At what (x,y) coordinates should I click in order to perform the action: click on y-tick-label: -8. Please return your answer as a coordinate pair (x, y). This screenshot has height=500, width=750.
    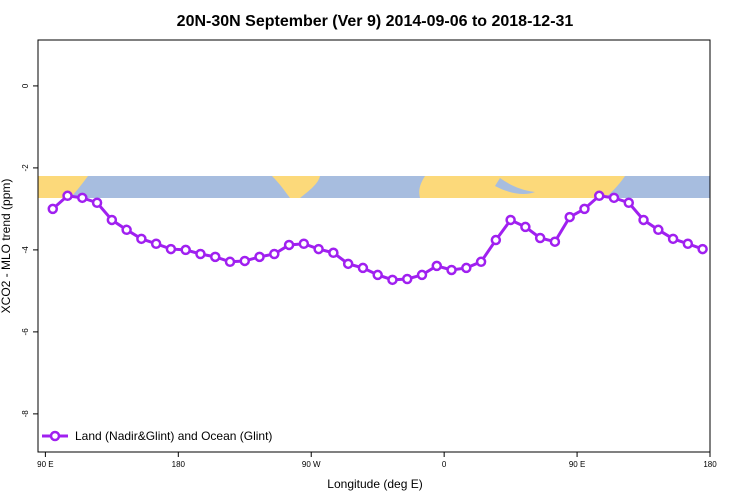
    Looking at the image, I should click on (25, 414).